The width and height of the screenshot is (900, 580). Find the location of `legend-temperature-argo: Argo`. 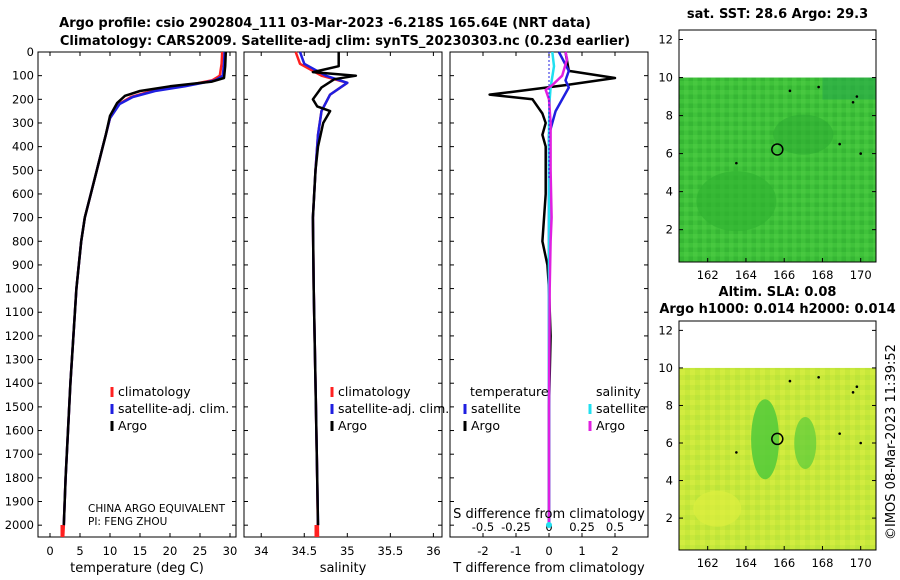

legend-temperature-argo: Argo is located at coordinates (485, 425).